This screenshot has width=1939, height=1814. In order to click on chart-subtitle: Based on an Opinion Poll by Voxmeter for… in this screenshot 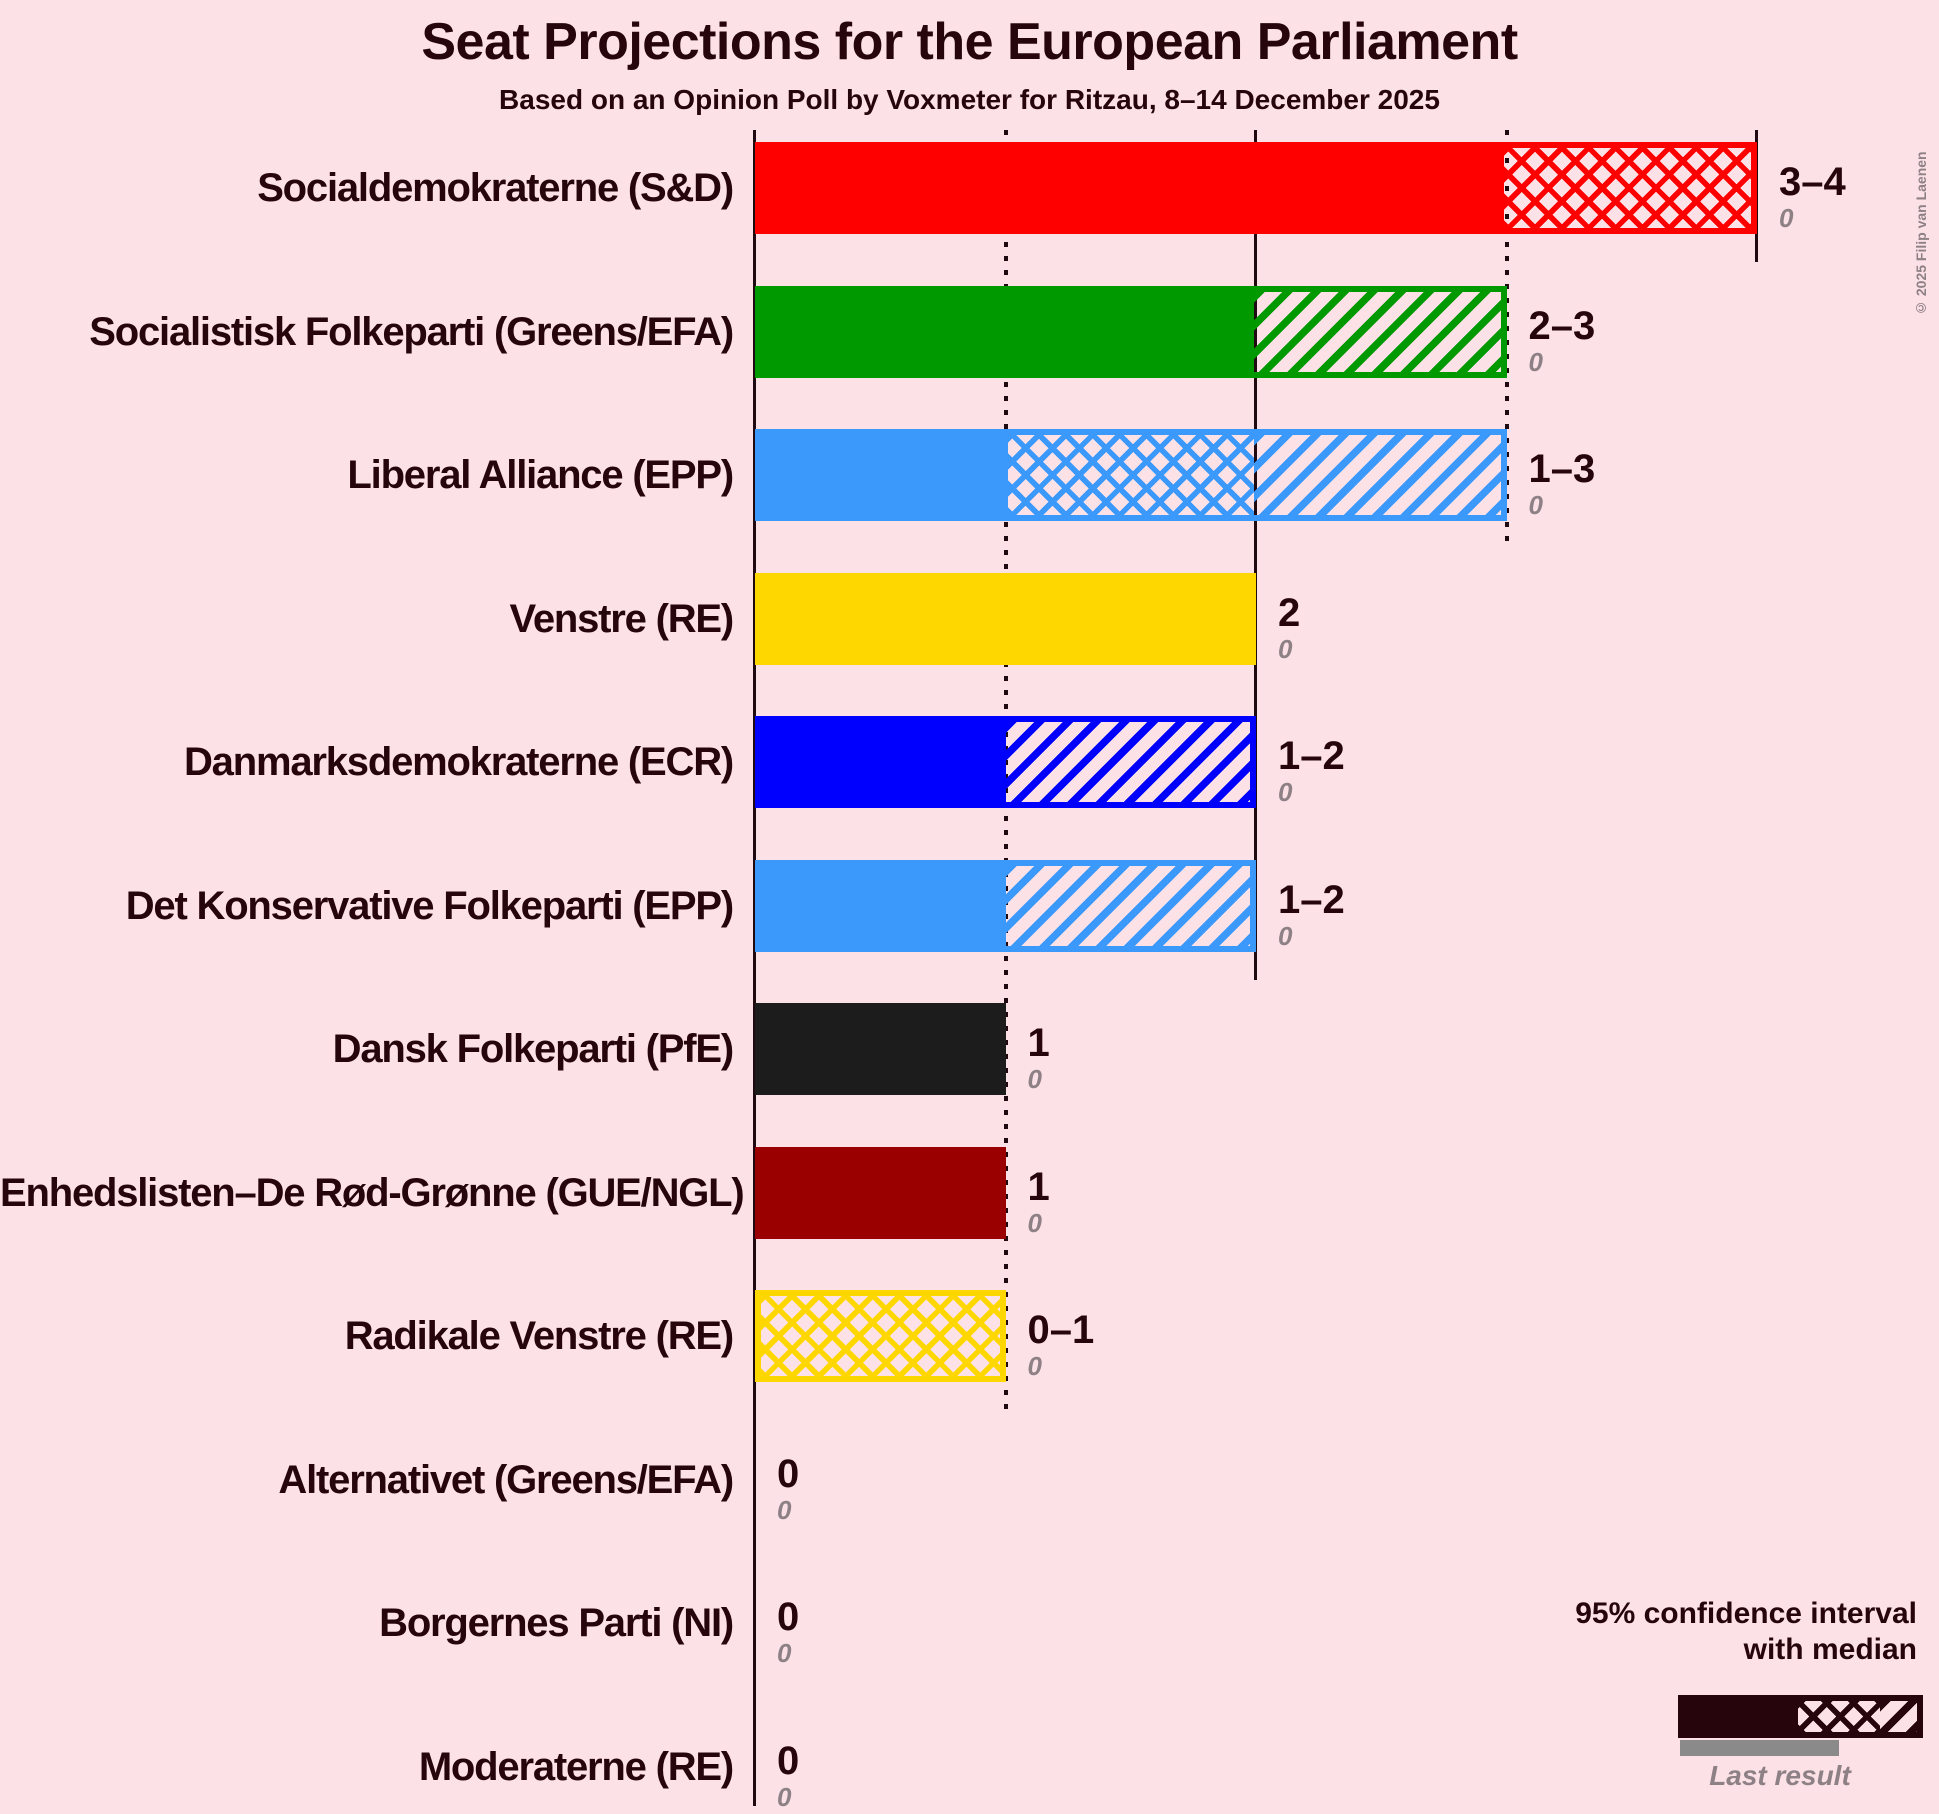, I will do `click(969, 99)`.